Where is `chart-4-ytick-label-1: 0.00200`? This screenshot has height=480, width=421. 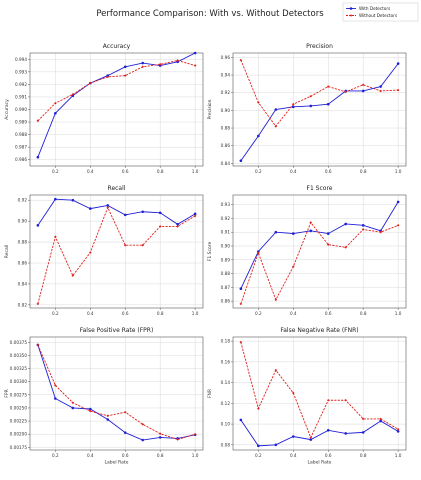
chart-4-ytick-label-1: 0.00200 is located at coordinates (19, 434).